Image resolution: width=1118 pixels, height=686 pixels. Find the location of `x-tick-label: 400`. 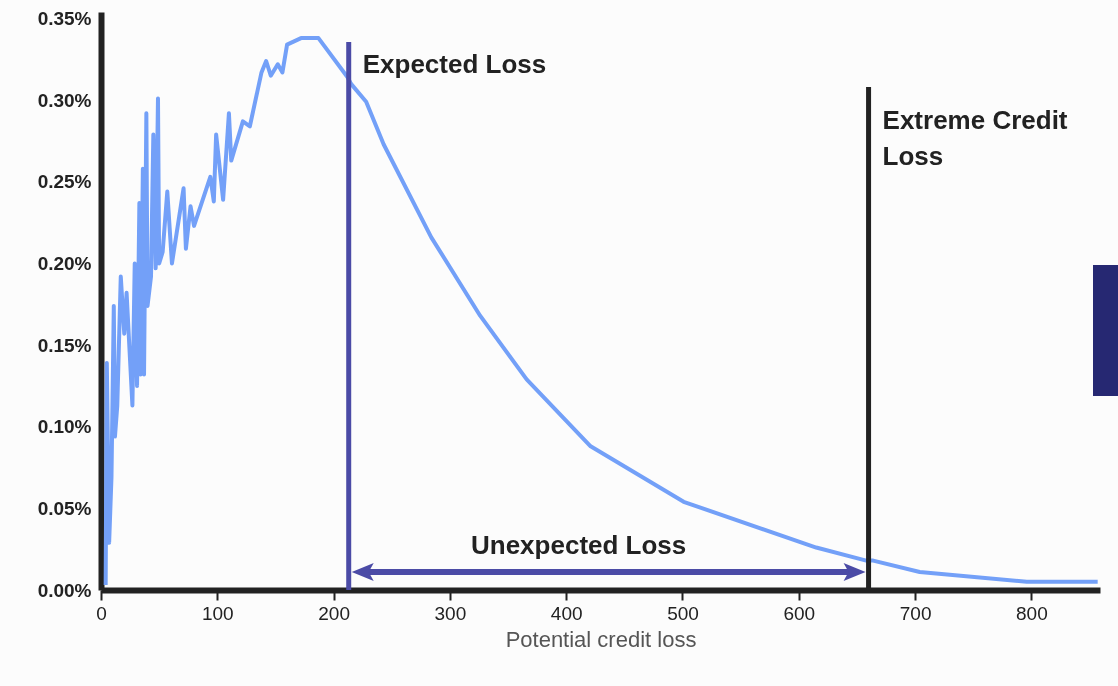

x-tick-label: 400 is located at coordinates (566, 613).